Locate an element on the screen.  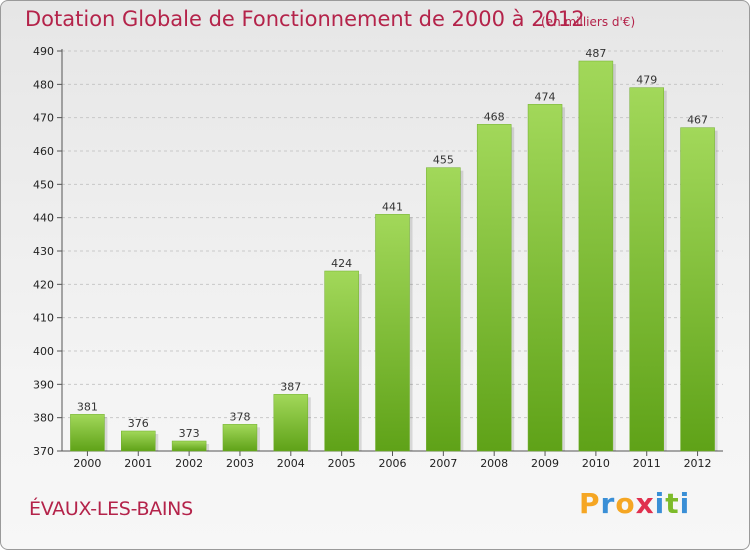
logo-letter: x is located at coordinates (645, 503).